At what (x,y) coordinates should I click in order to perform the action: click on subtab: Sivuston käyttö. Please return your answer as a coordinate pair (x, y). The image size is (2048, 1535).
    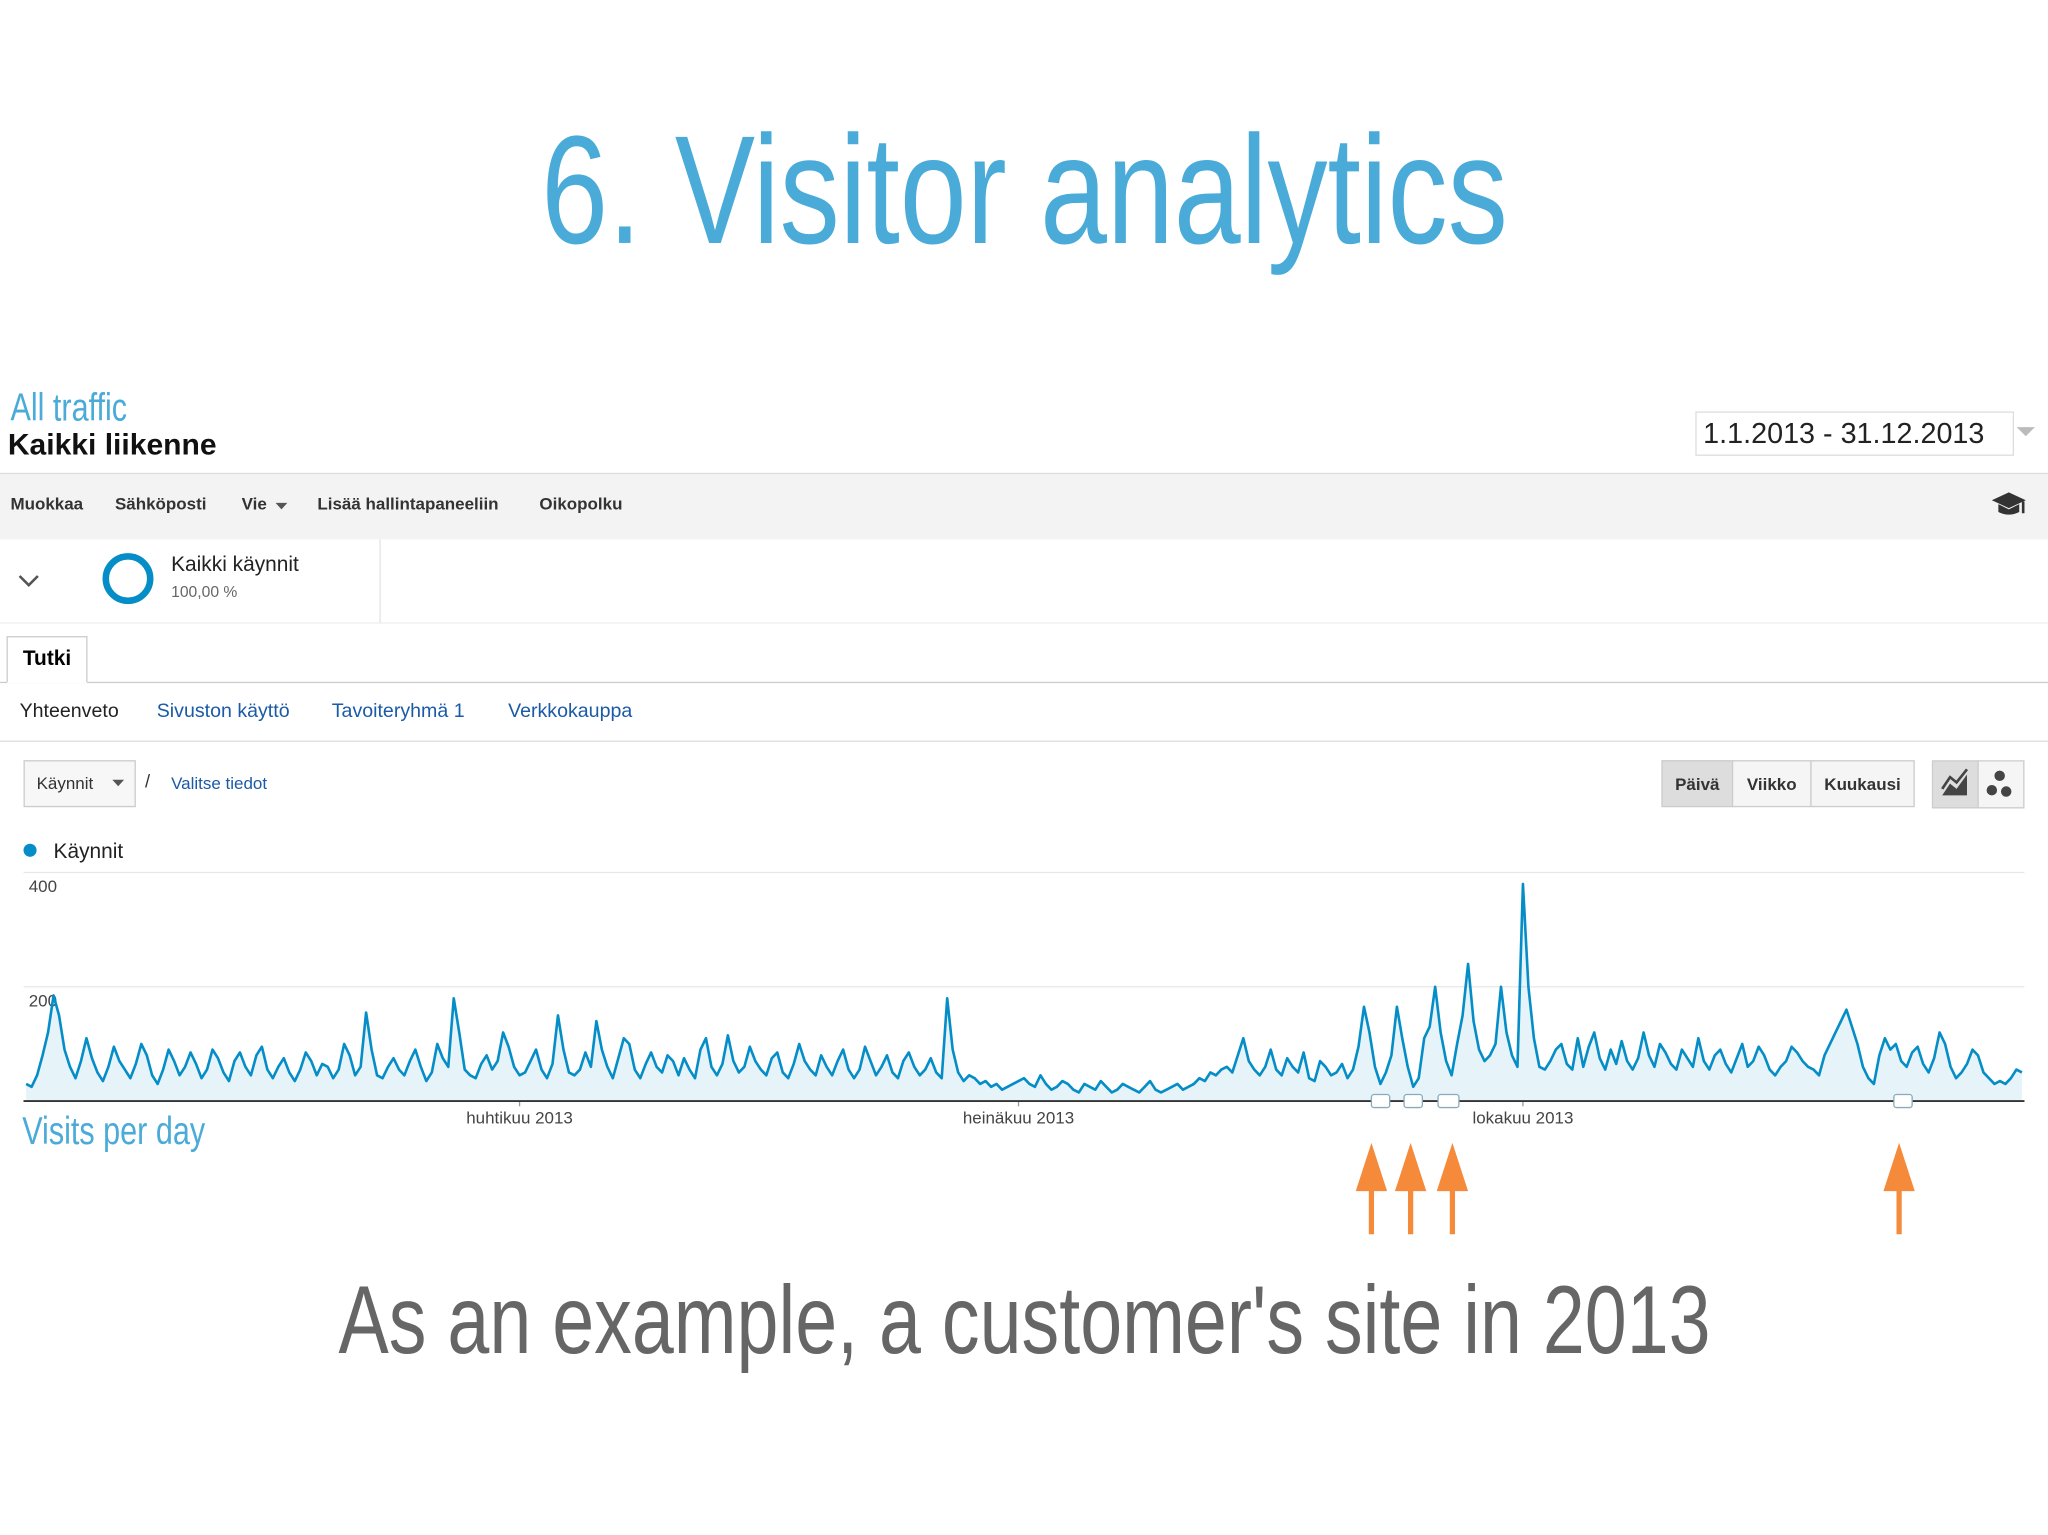
    Looking at the image, I should click on (223, 711).